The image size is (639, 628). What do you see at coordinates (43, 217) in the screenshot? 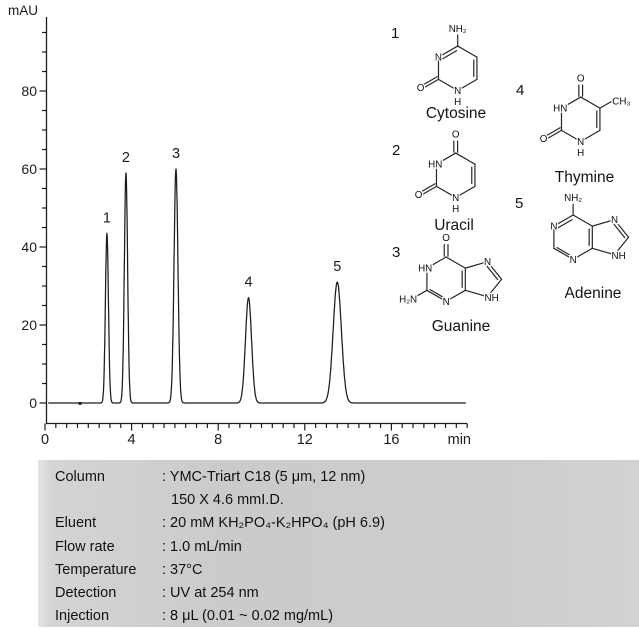
I see `y-axis-ticks` at bounding box center [43, 217].